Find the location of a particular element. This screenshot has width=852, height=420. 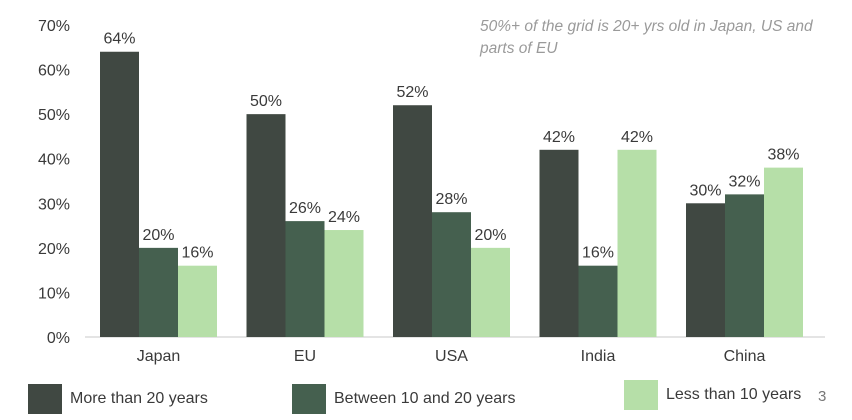

data-label: 38% is located at coordinates (783, 155).